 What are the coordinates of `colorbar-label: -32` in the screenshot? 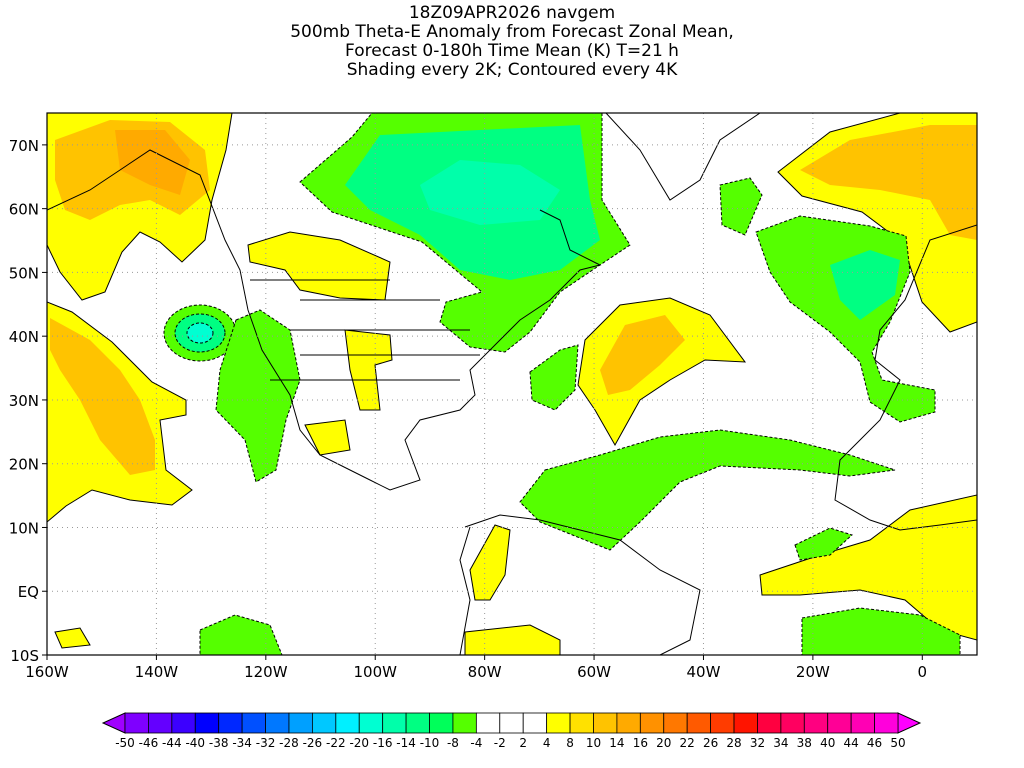 It's located at (266, 743).